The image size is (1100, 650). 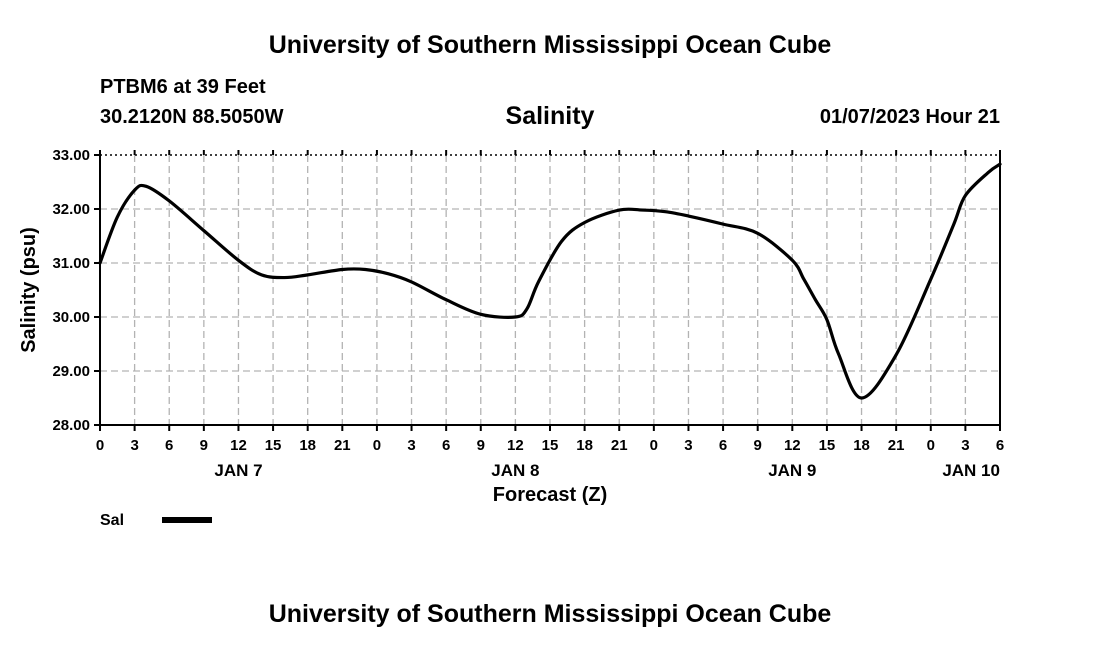 What do you see at coordinates (192, 117) in the screenshot?
I see `coordinates-label: 30.2120N 88.5050W` at bounding box center [192, 117].